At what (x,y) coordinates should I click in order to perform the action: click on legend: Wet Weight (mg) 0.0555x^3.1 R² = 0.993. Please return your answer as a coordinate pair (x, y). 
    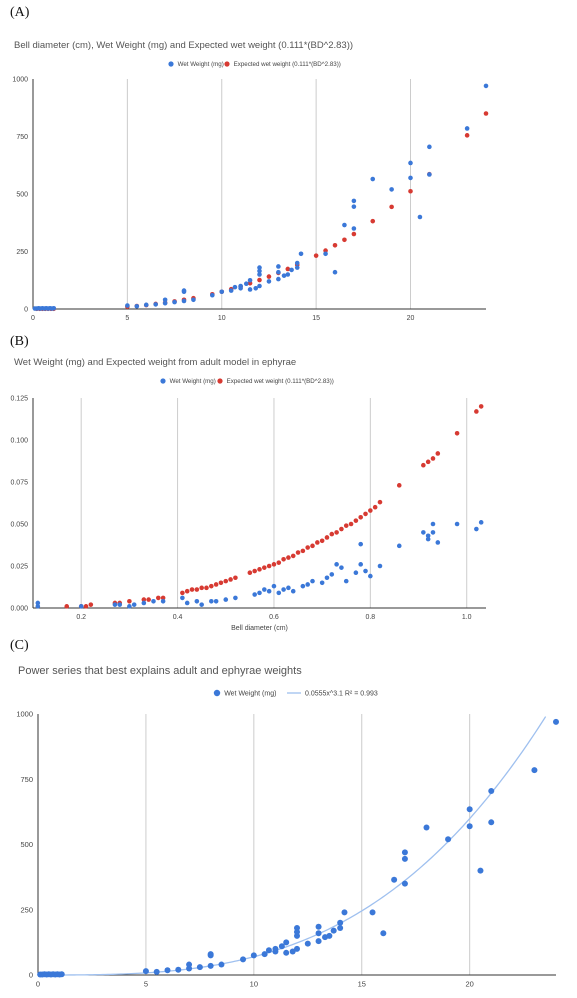
    Looking at the image, I should click on (295, 693).